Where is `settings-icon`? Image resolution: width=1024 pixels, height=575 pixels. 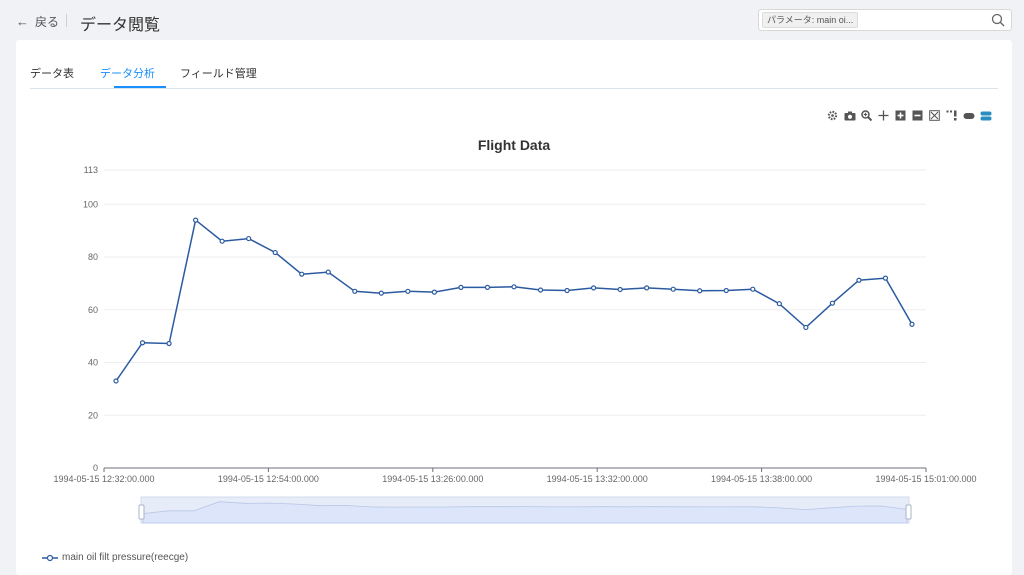 settings-icon is located at coordinates (832, 115).